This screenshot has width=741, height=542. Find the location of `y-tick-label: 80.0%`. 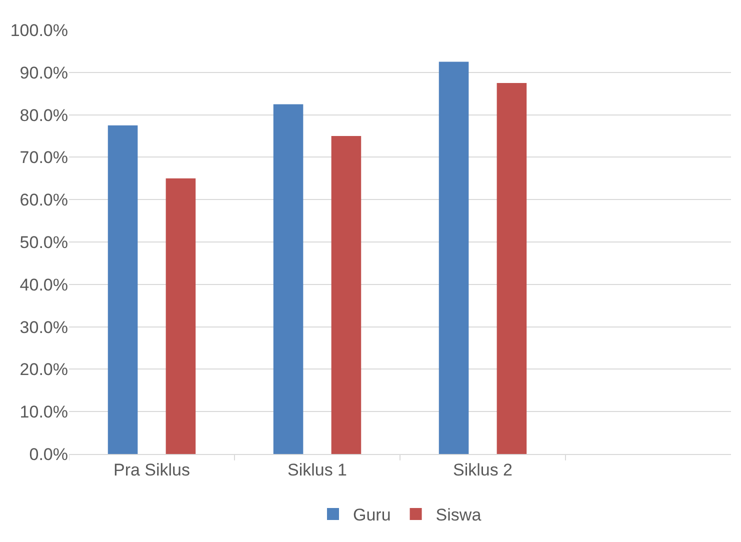

y-tick-label: 80.0% is located at coordinates (44, 115).